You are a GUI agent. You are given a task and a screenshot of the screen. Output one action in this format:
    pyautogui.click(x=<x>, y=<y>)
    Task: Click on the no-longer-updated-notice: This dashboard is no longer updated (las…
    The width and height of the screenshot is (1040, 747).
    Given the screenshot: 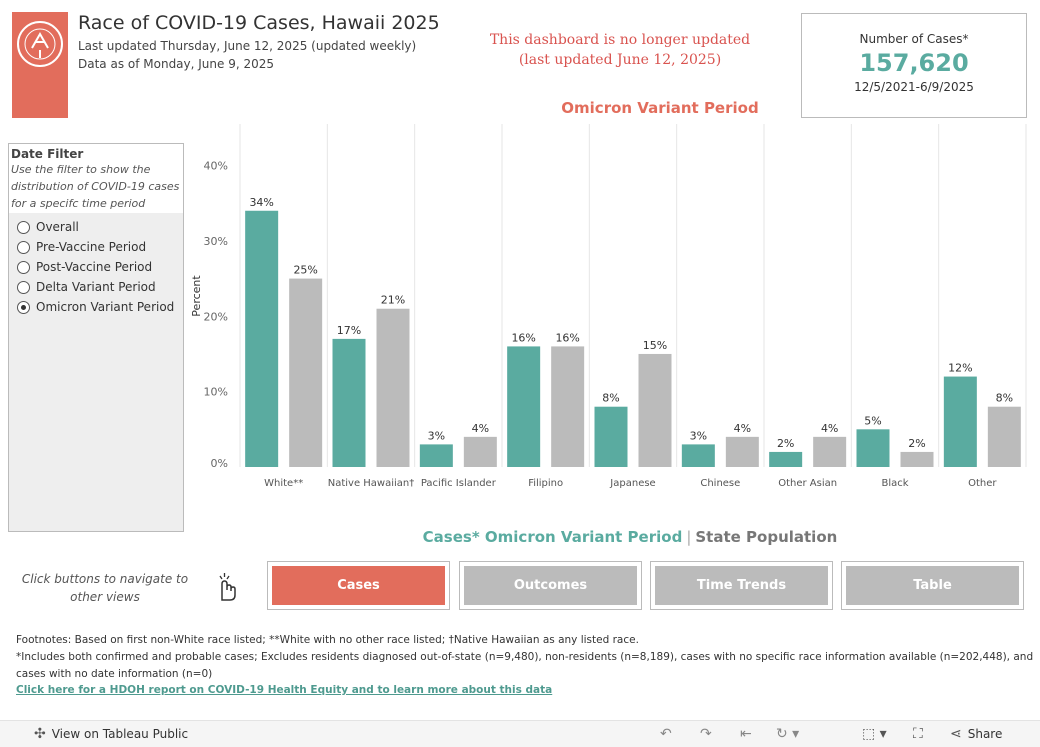 What is the action you would take?
    pyautogui.click(x=620, y=50)
    